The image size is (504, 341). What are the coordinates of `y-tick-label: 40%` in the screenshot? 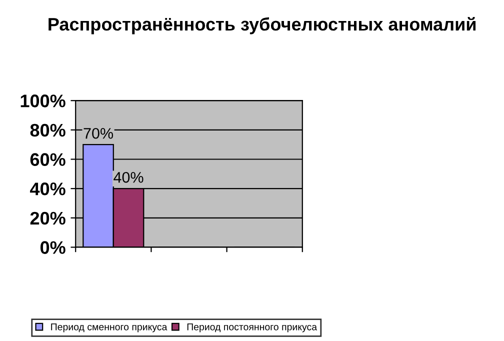 It's located at (48, 189).